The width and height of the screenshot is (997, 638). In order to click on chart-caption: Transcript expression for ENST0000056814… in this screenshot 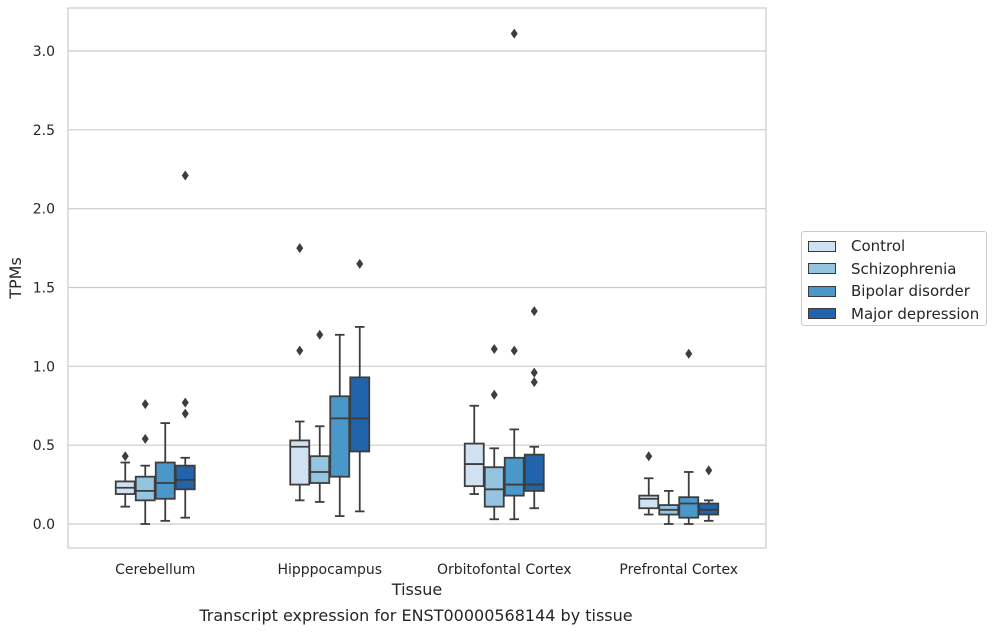, I will do `click(416, 615)`.